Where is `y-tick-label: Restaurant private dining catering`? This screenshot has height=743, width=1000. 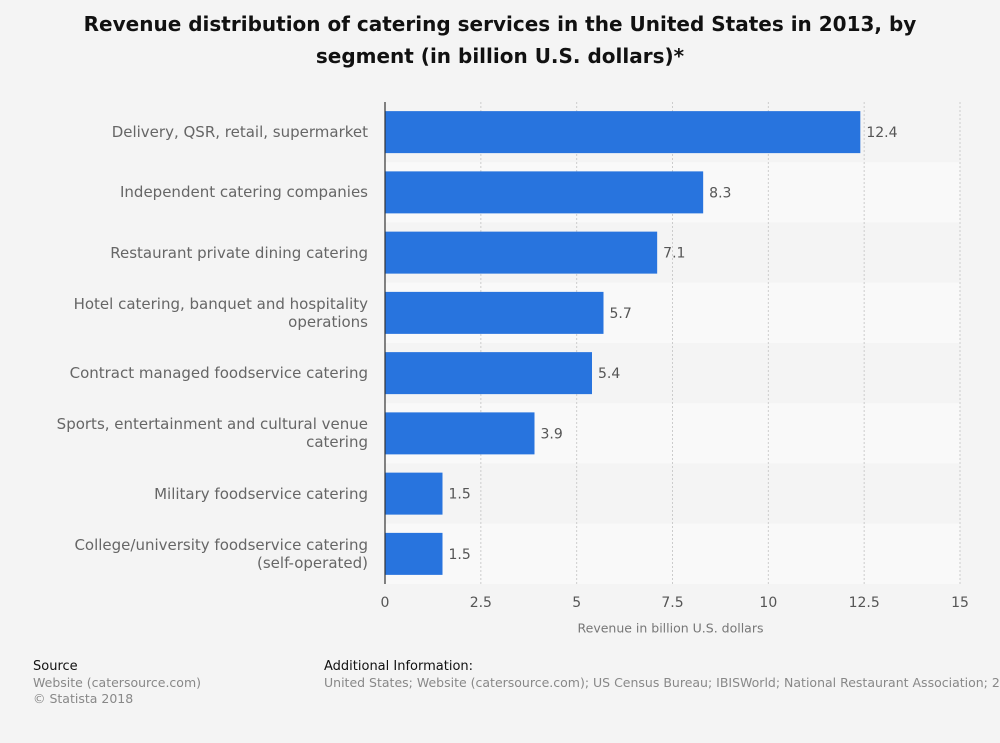
y-tick-label: Restaurant private dining catering is located at coordinates (239, 252).